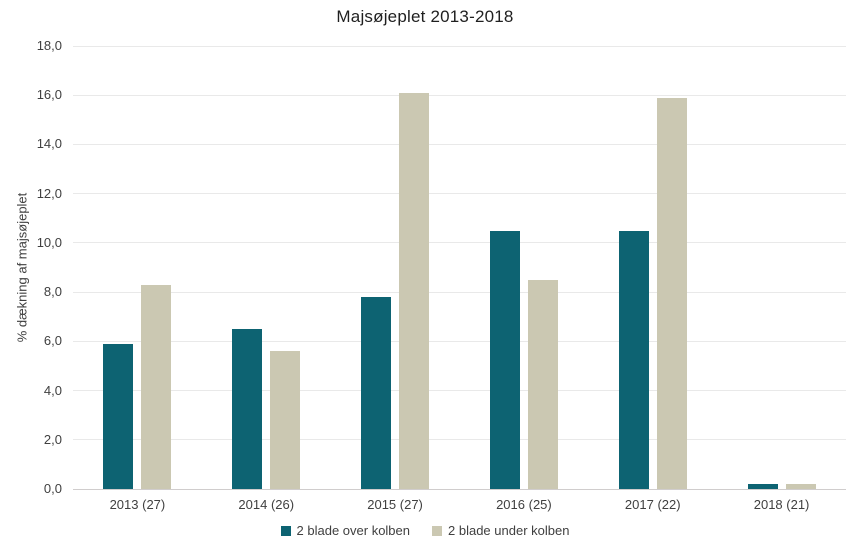  I want to click on bar-2017-22-2-blade-under-kolben, so click(671, 293).